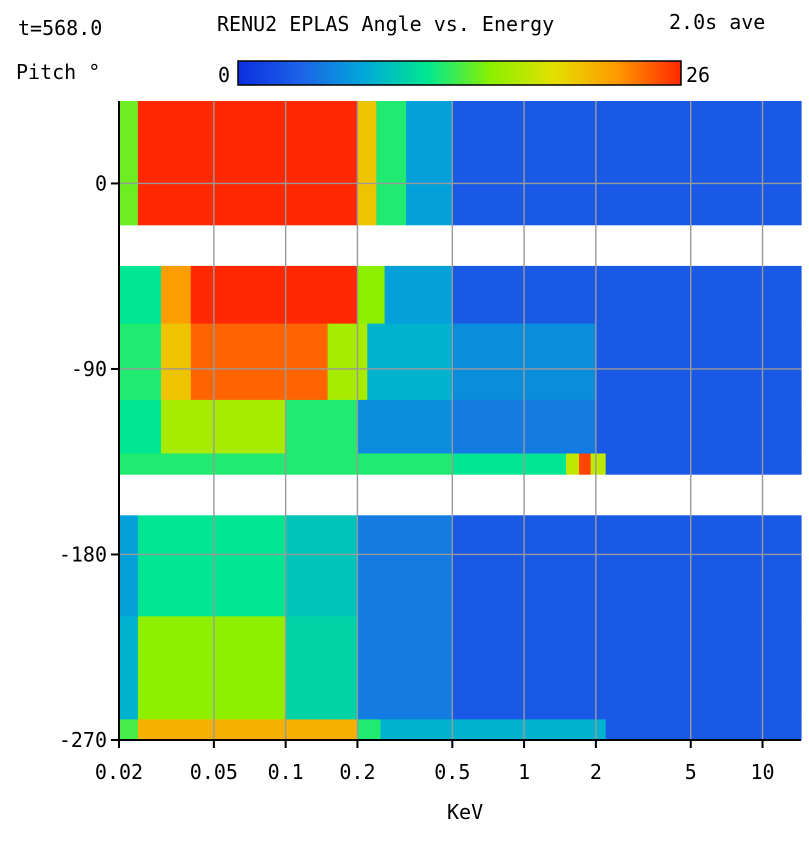 This screenshot has height=843, width=809. What do you see at coordinates (58, 72) in the screenshot?
I see `y-axis-label: Pitch °` at bounding box center [58, 72].